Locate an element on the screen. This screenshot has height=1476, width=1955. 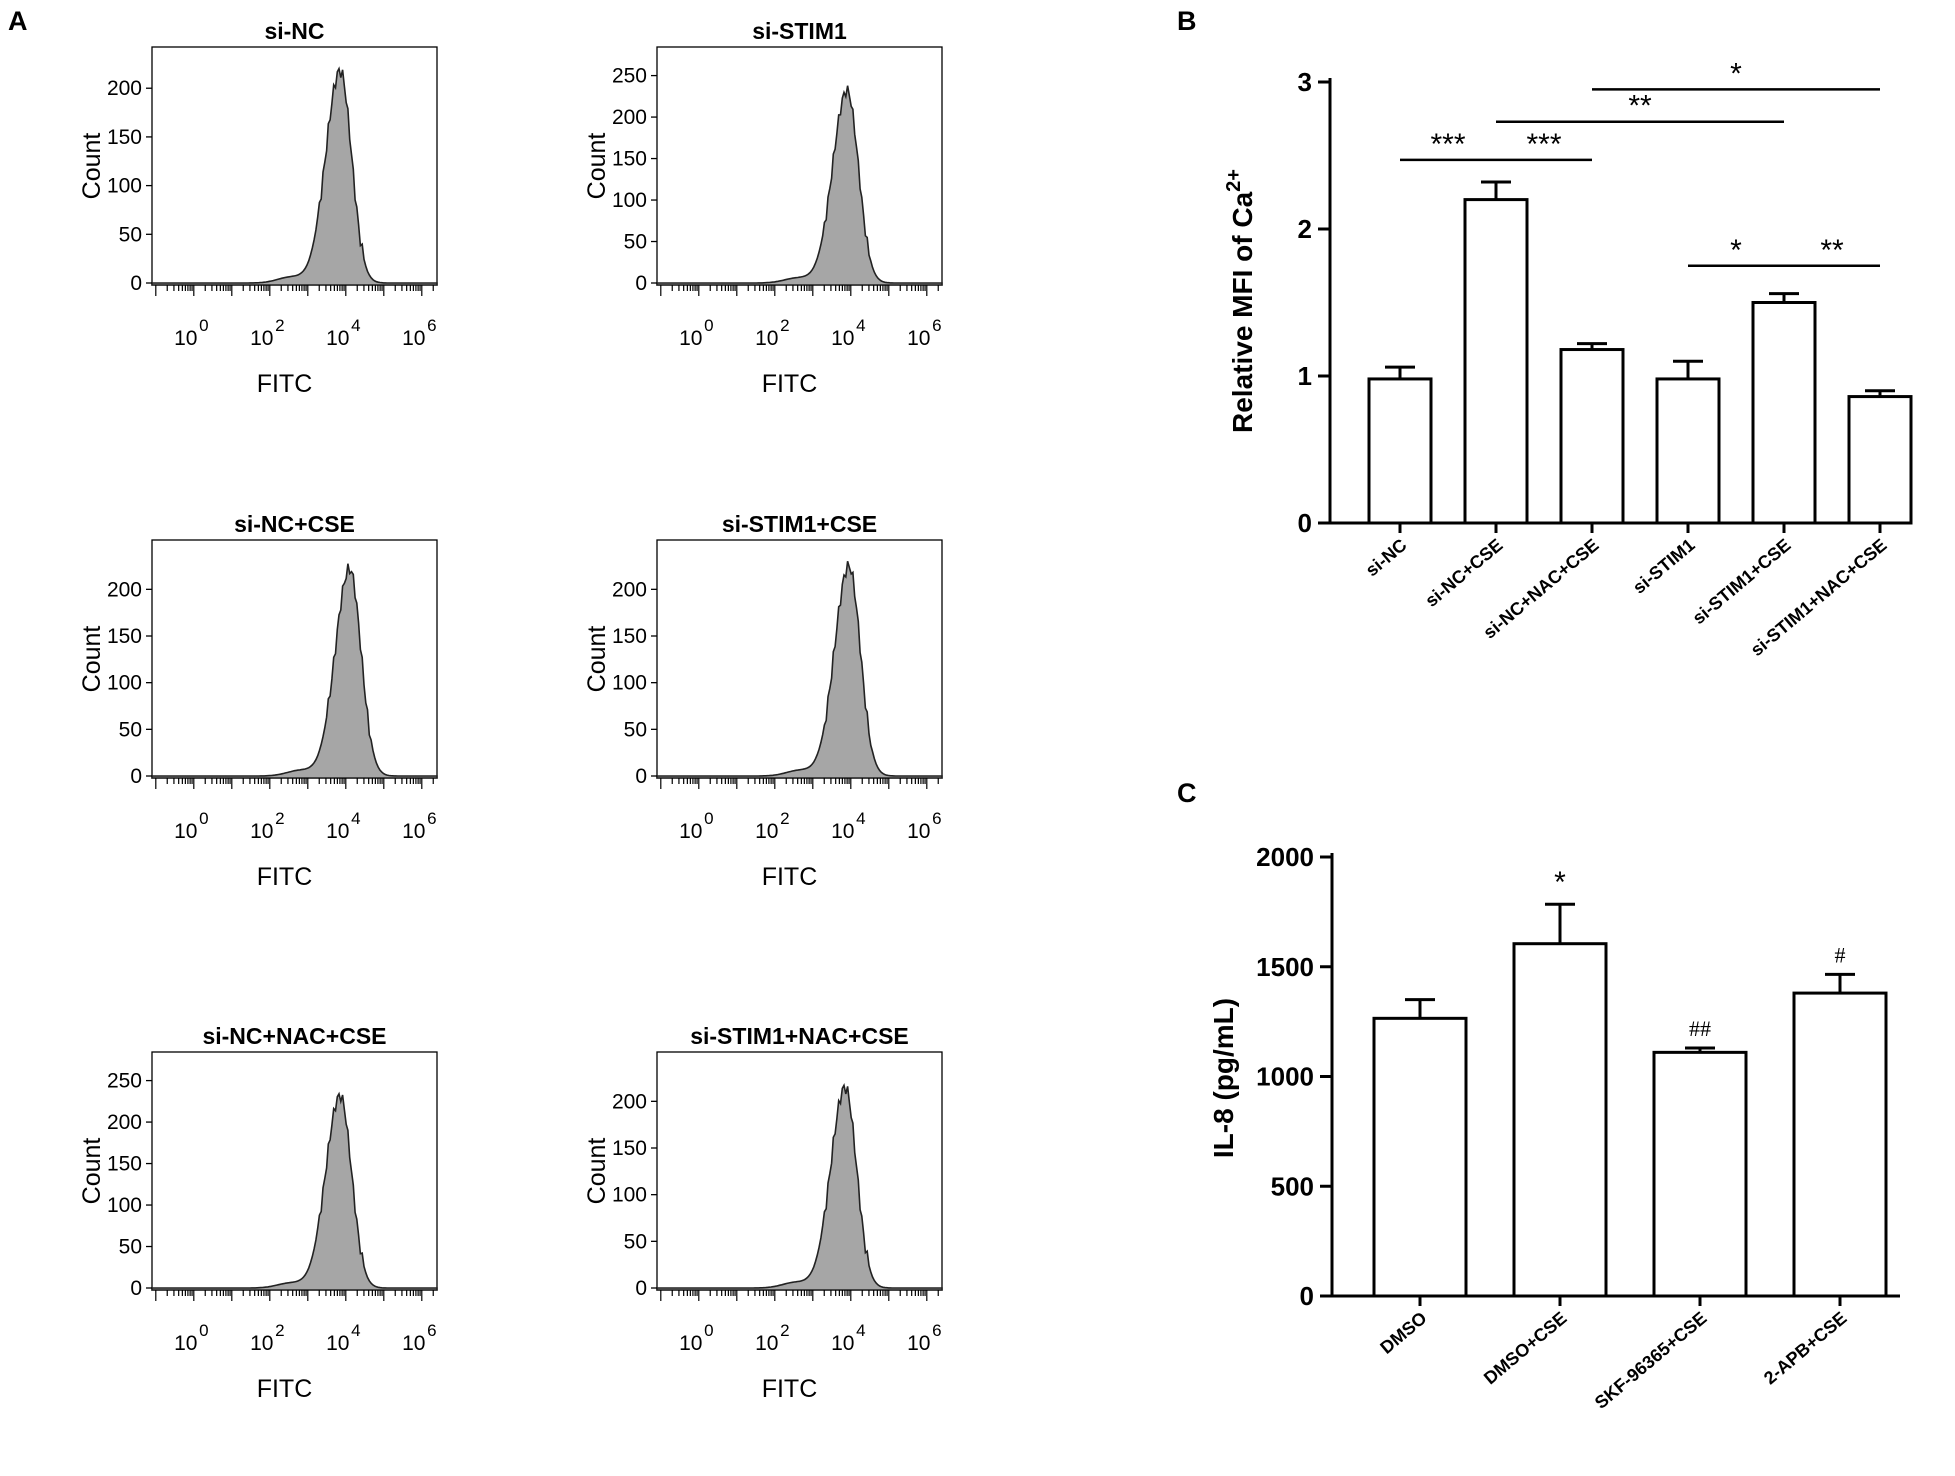
histogram-title: si-STIM1+CSE is located at coordinates (799, 524).